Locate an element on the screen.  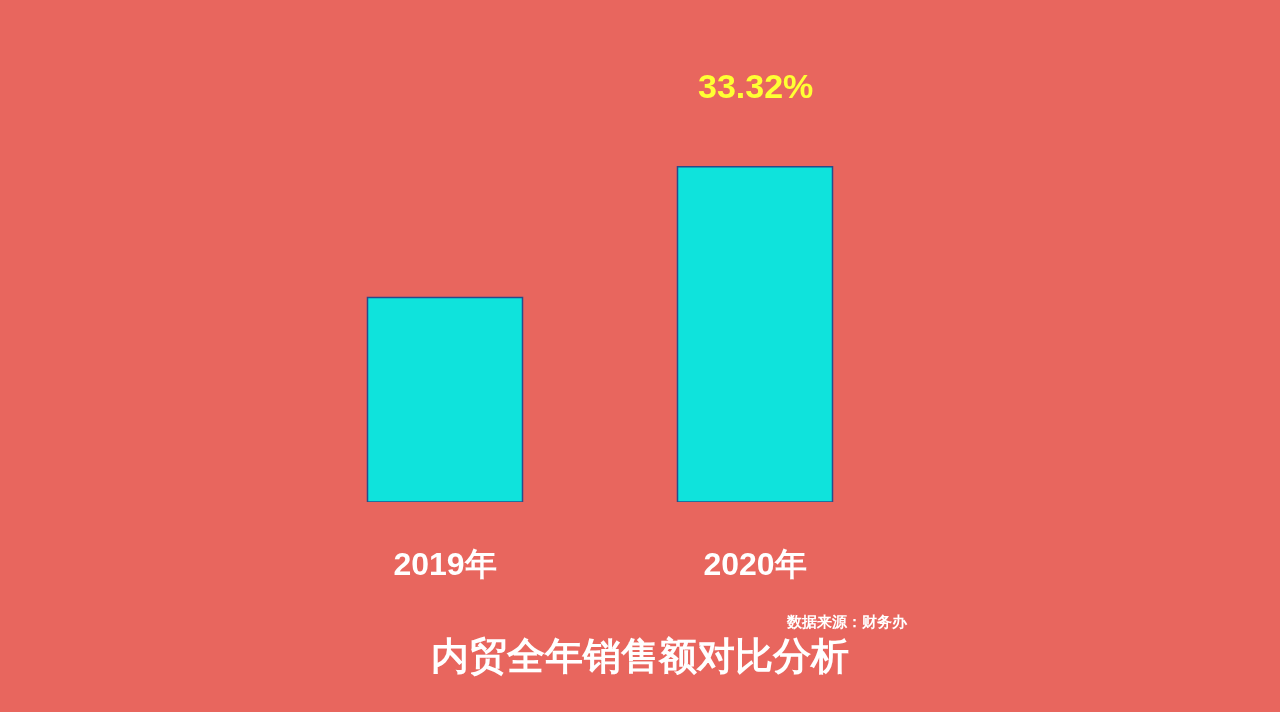
annotation: 33.32% is located at coordinates (756, 86).